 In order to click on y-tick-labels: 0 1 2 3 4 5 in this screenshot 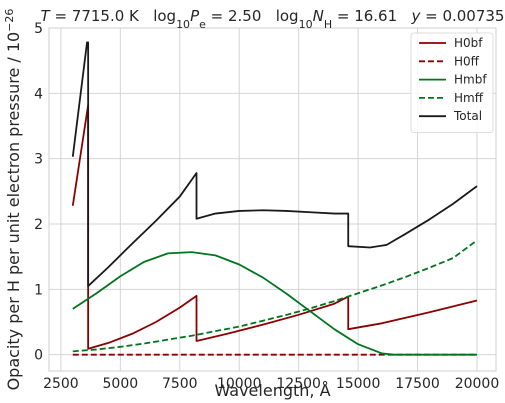, I will do `click(38, 192)`.